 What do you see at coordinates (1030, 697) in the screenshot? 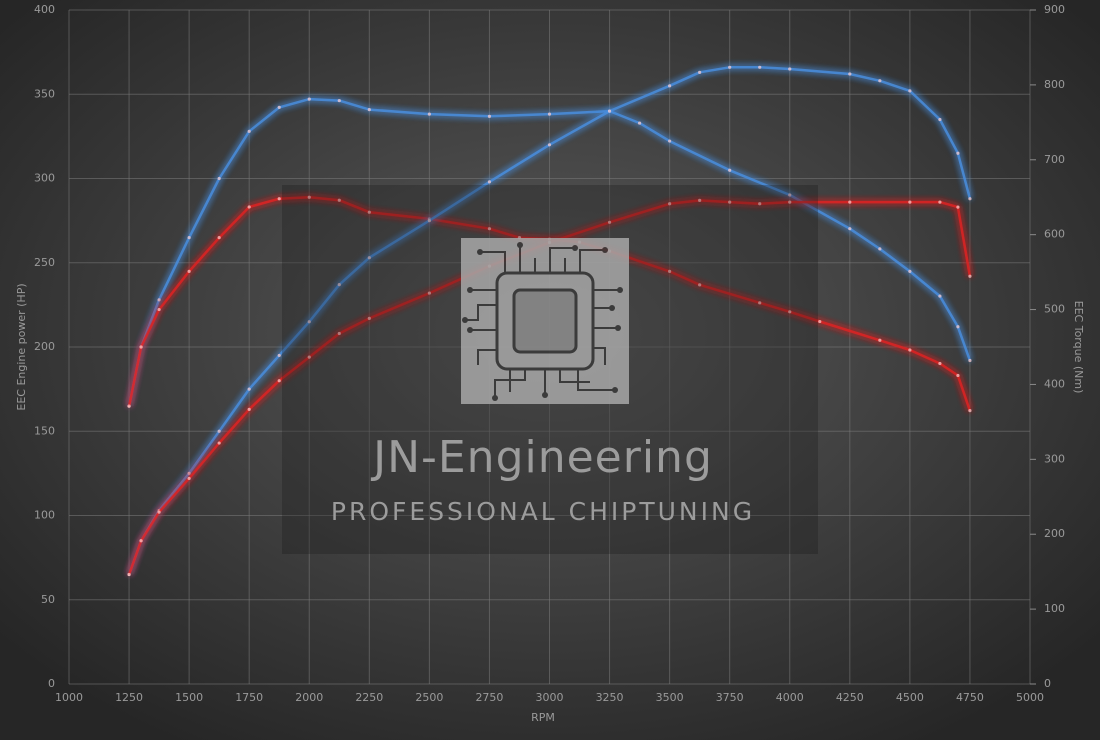
I see `x-tick-label: 5000` at bounding box center [1030, 697].